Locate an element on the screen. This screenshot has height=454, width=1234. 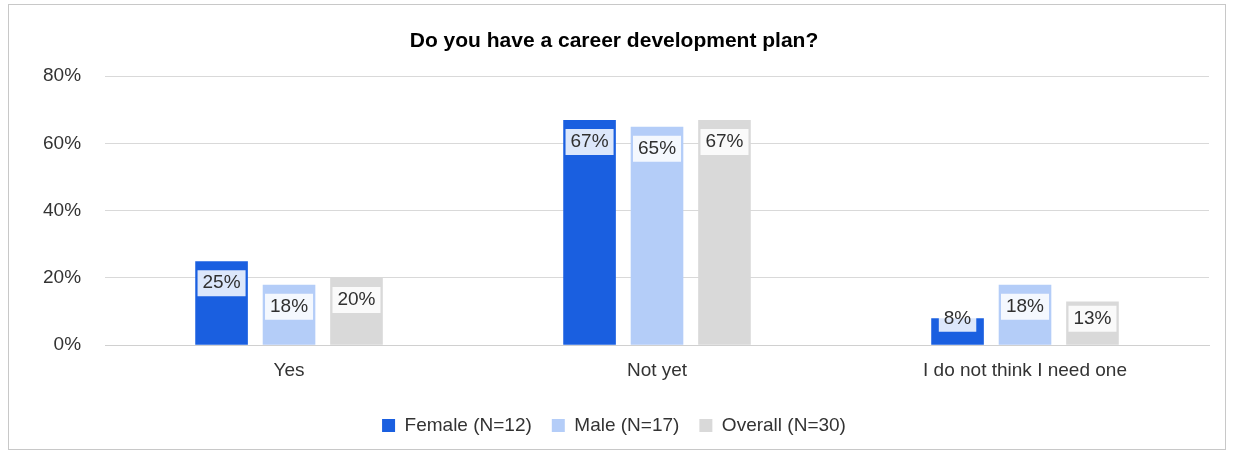
y-tick-label: 0% is located at coordinates (67, 344).